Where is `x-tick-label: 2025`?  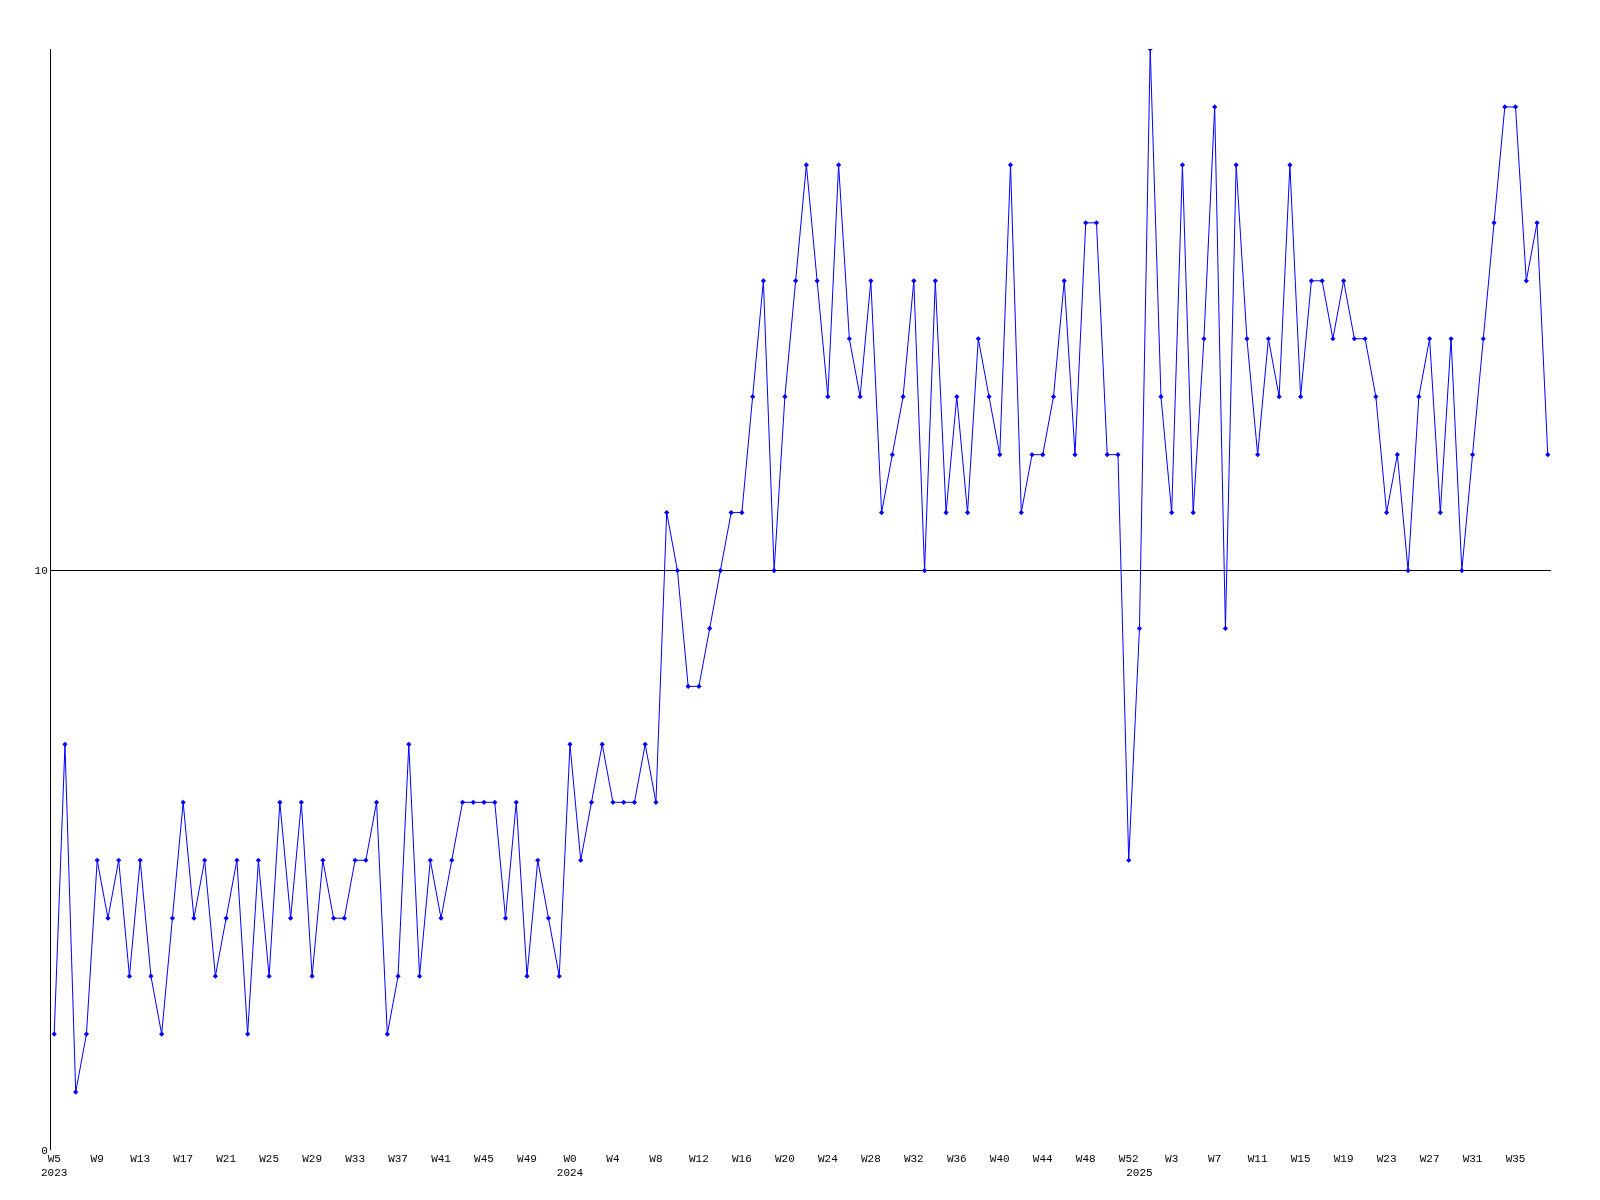 x-tick-label: 2025 is located at coordinates (1139, 1173).